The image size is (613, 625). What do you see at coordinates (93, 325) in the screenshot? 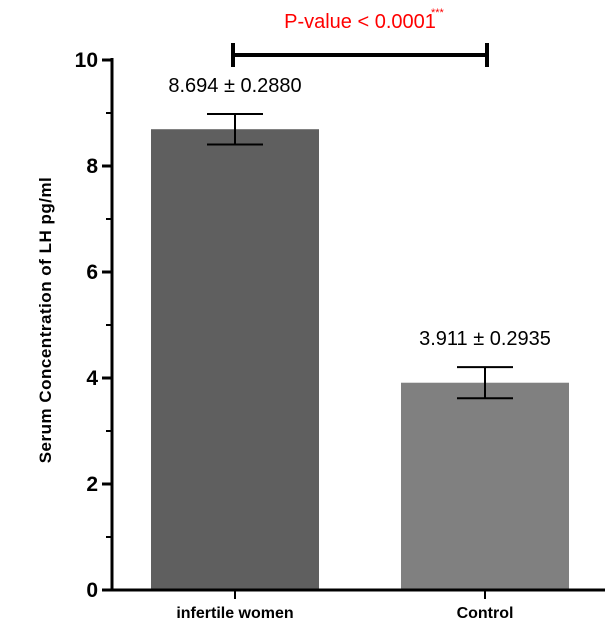
I see `y-ticks-layer: 0 2 4 6 8 10` at bounding box center [93, 325].